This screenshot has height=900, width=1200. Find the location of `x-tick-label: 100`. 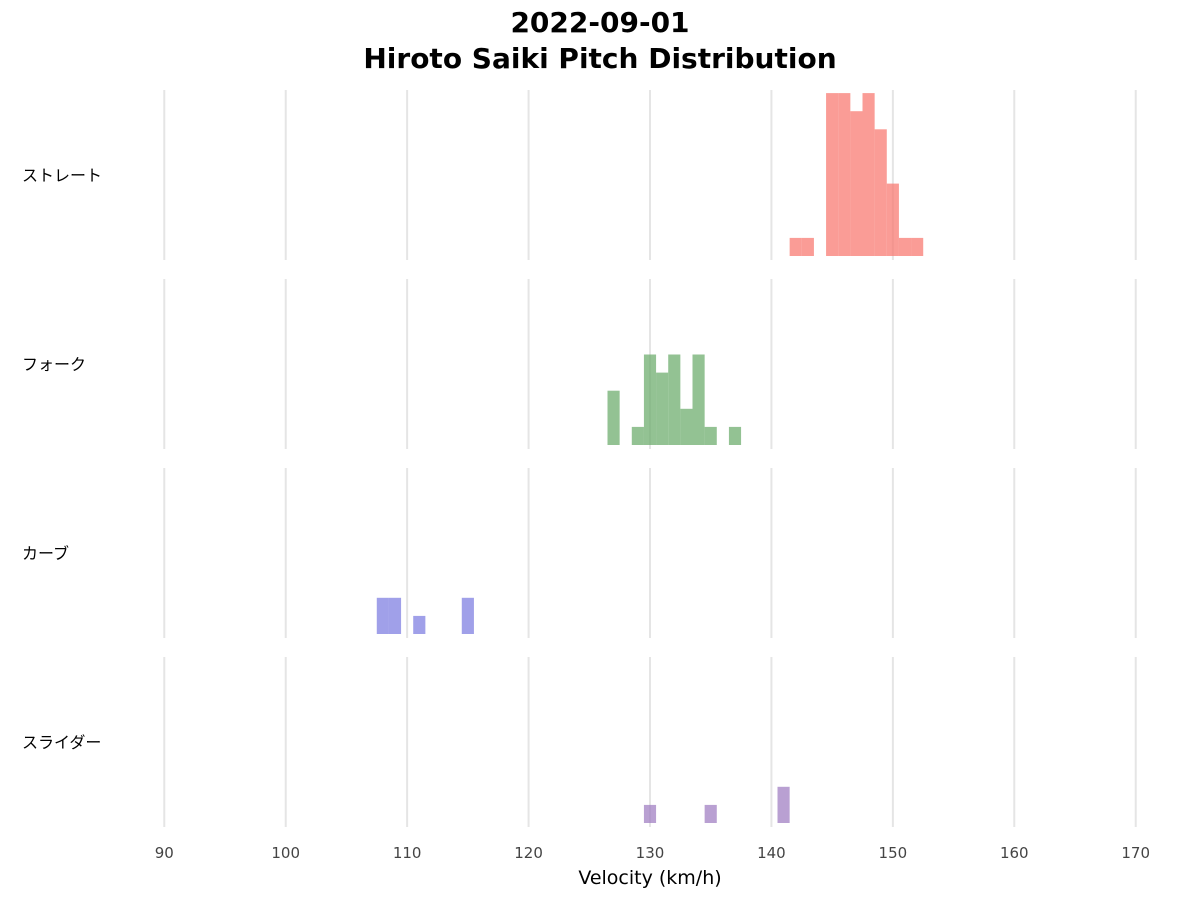

x-tick-label: 100 is located at coordinates (285, 853).